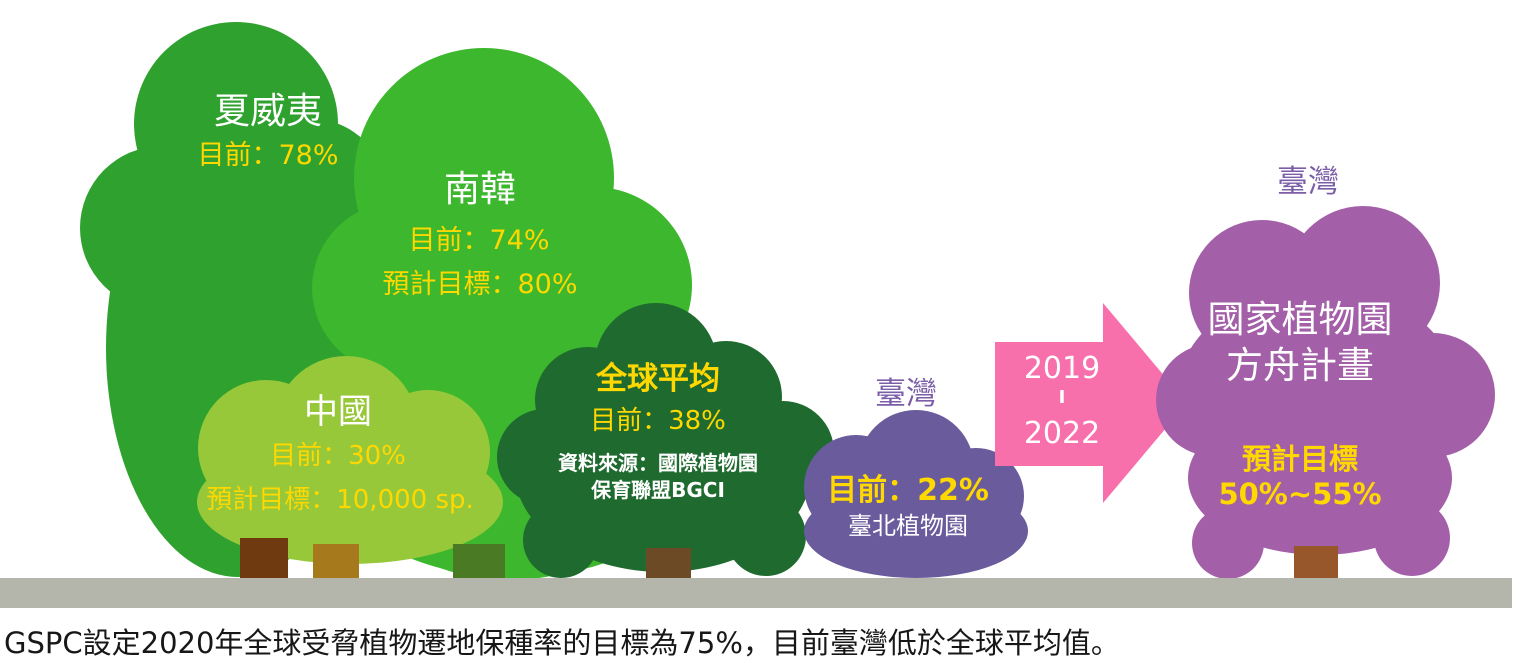 The height and width of the screenshot is (663, 1536). Describe the element at coordinates (336, 563) in the screenshot. I see `trunk-china` at that location.